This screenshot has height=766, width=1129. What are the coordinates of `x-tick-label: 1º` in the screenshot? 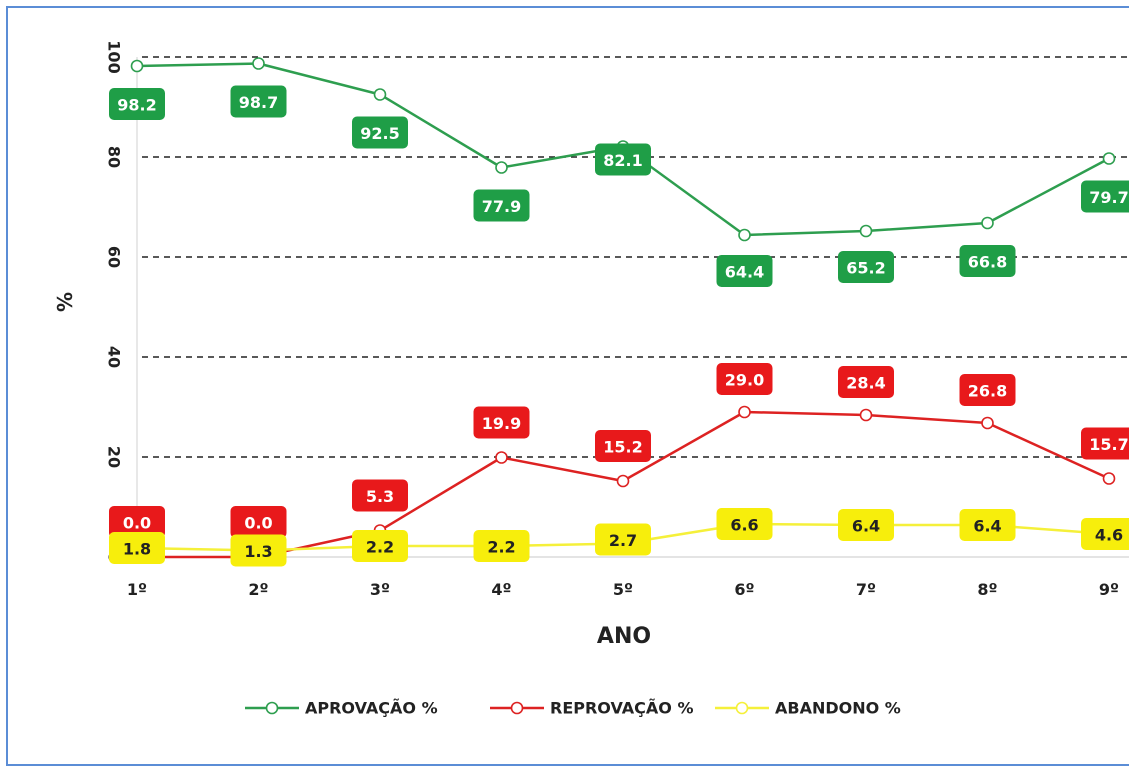 It's located at (137, 589).